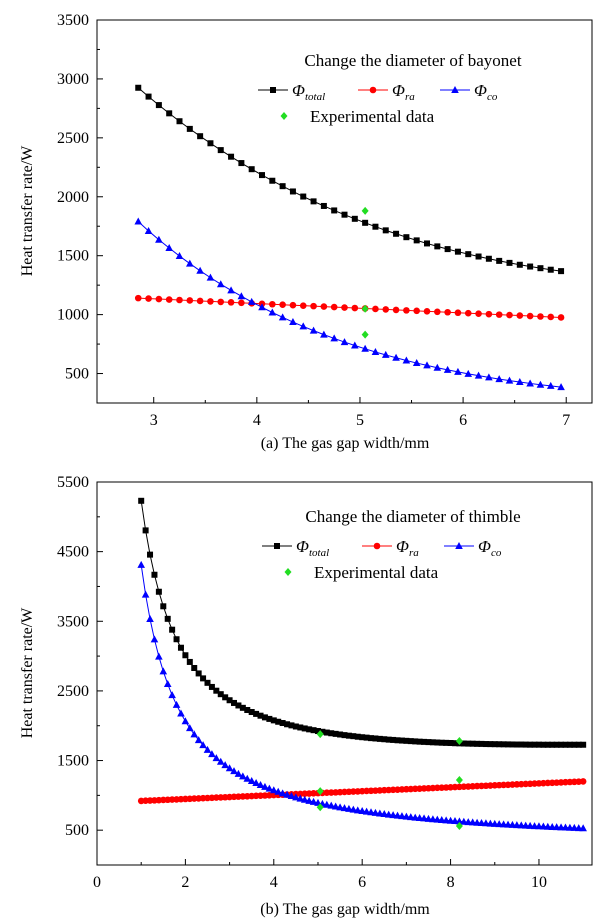 This screenshot has height=920, width=603. What do you see at coordinates (451, 882) in the screenshot?
I see `x-tick-label: 8` at bounding box center [451, 882].